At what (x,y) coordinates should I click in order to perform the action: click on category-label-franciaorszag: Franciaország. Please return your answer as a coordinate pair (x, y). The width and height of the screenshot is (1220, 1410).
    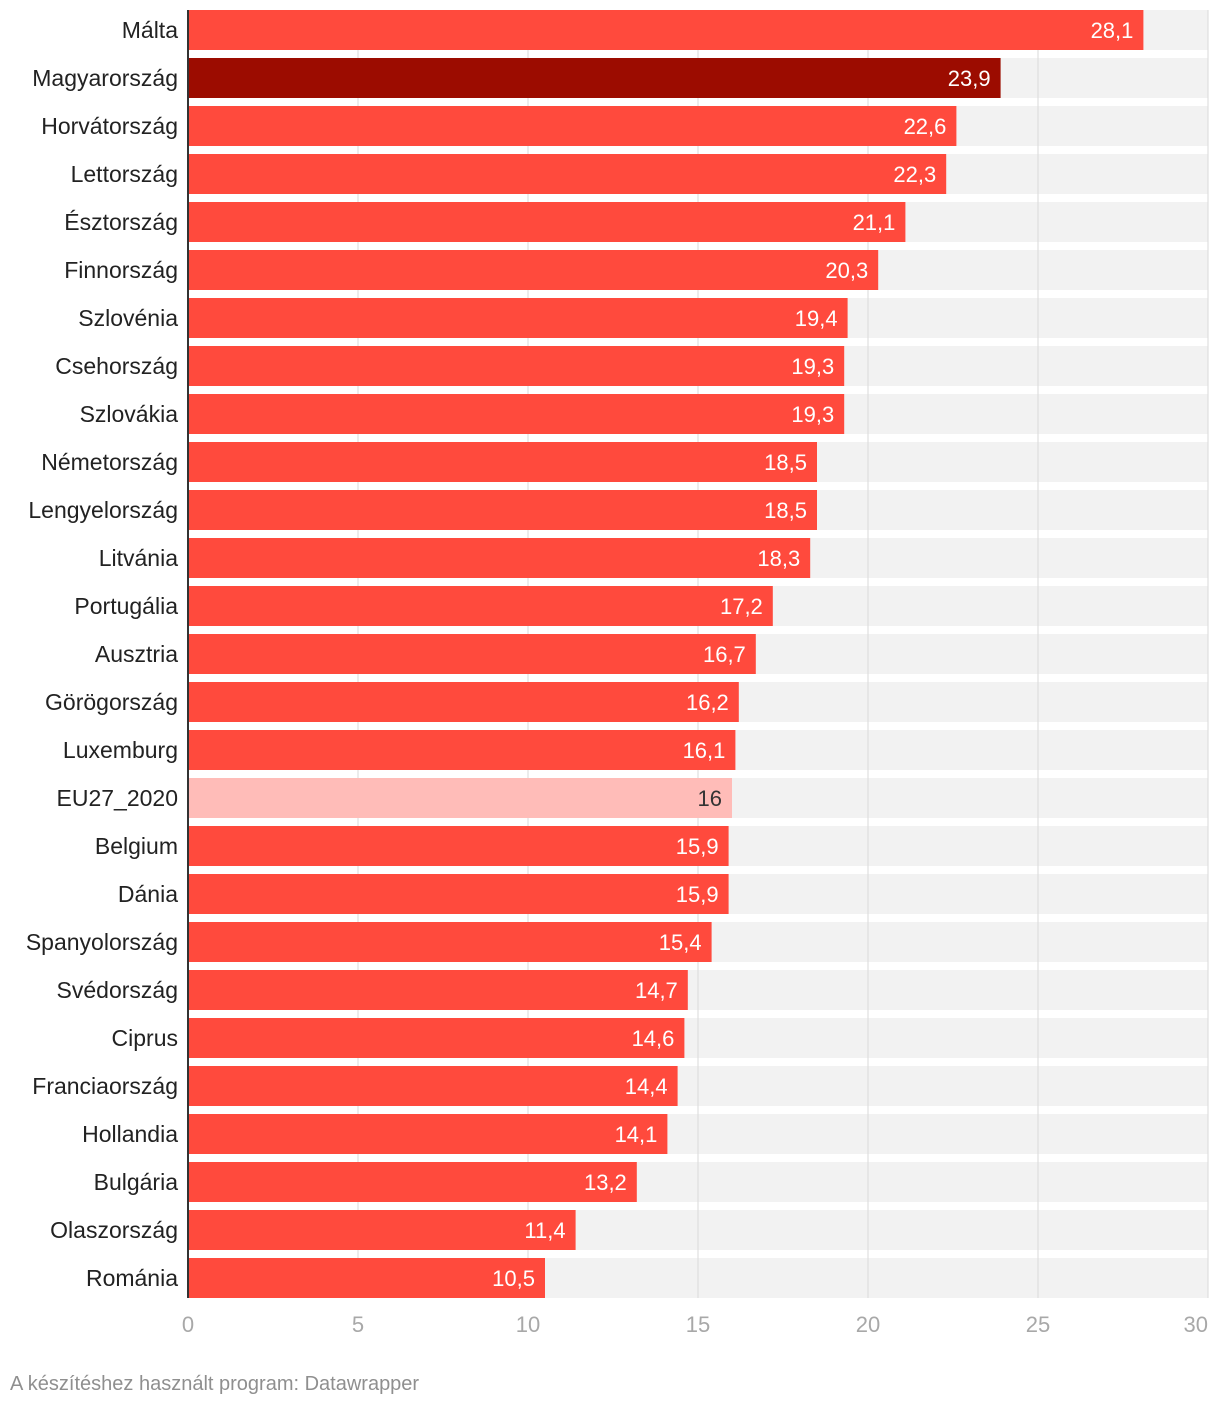
    Looking at the image, I should click on (105, 1086).